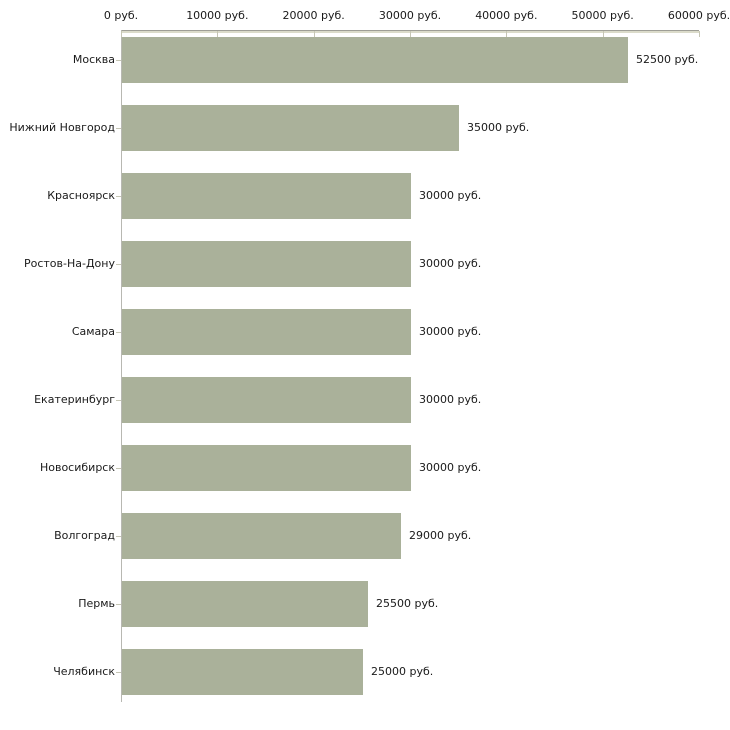  I want to click on value-label: 52500 руб., so click(667, 59).